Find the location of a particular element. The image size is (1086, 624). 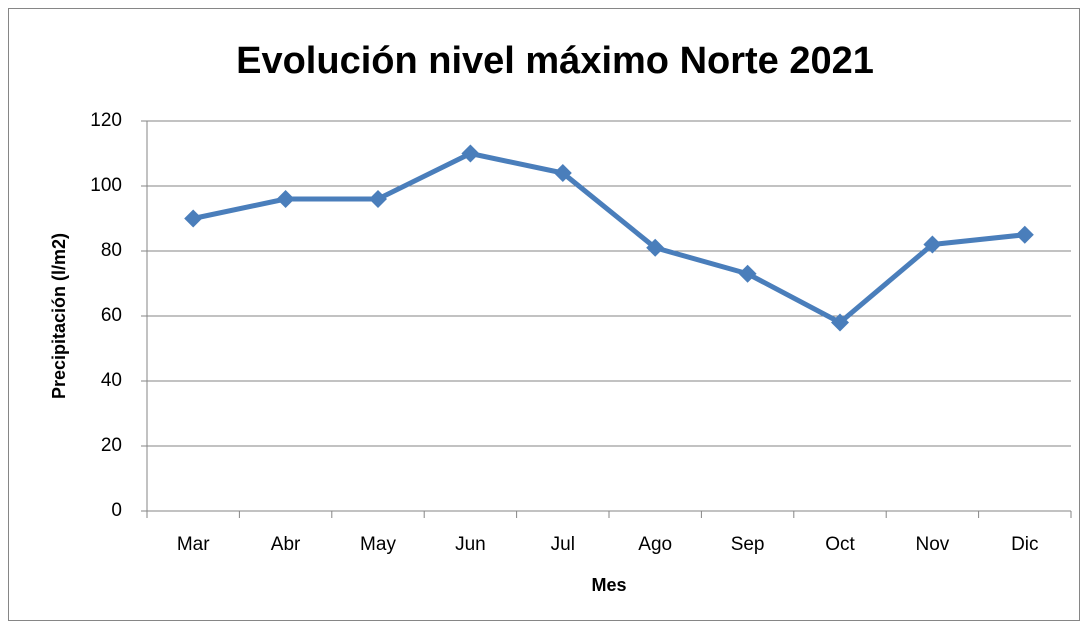

y-tick-label: 120 is located at coordinates (106, 120).